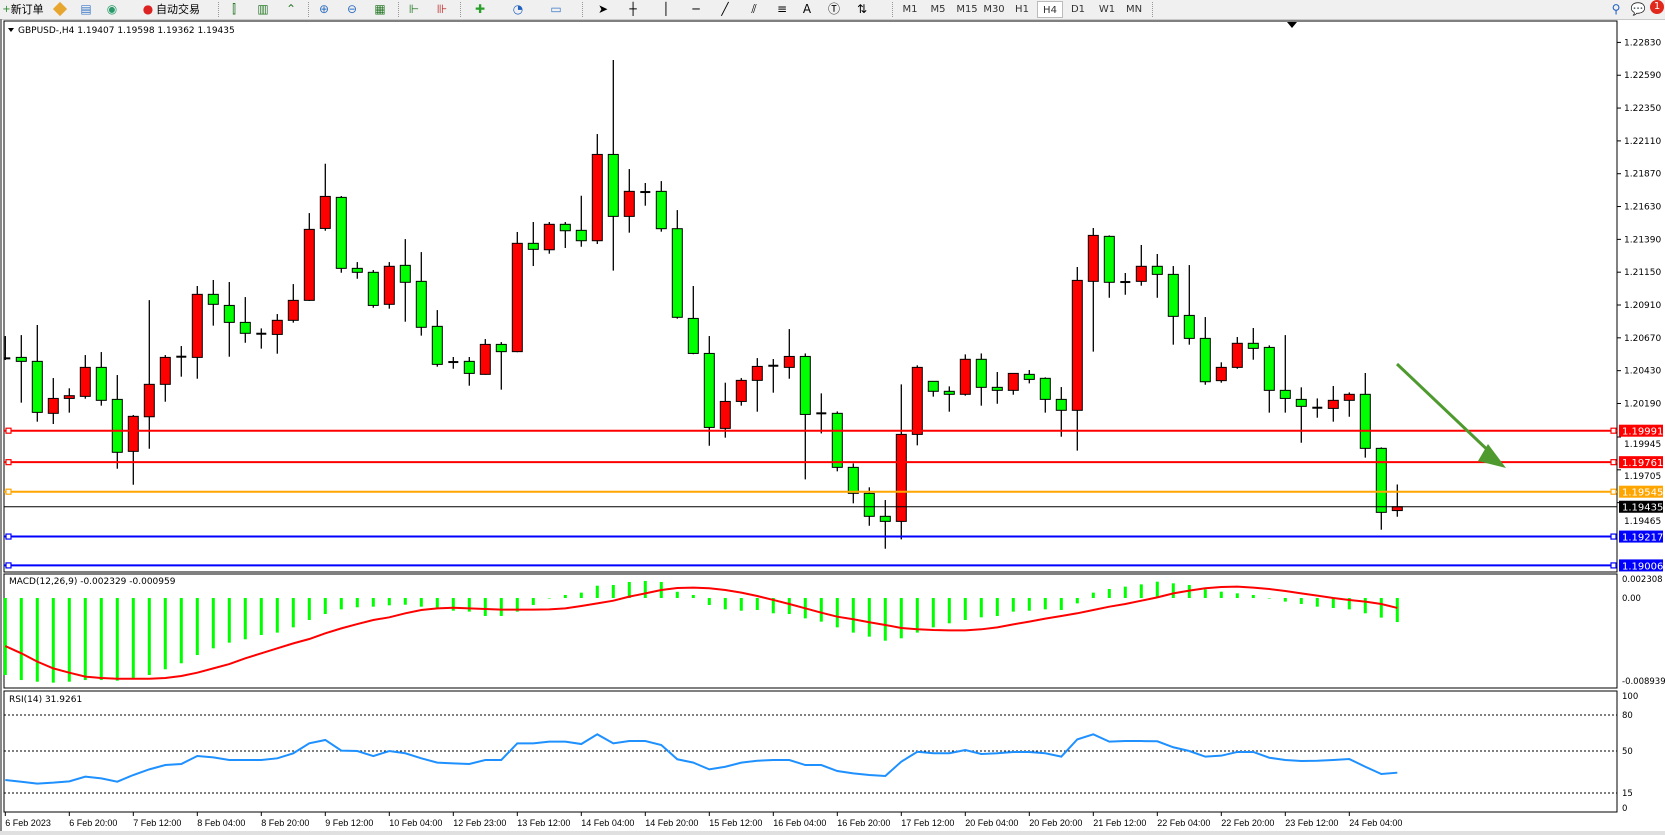  I want to click on signal-icon: ◉, so click(112, 8).